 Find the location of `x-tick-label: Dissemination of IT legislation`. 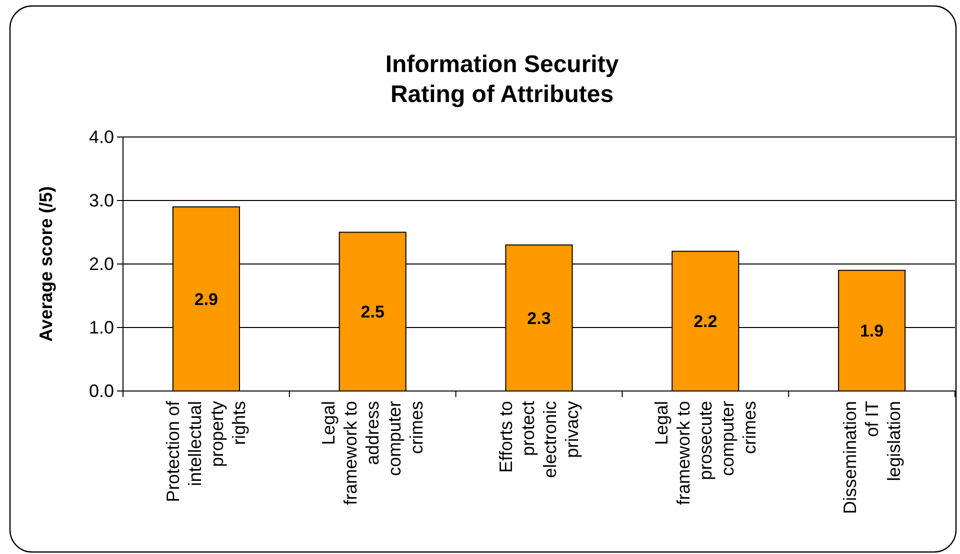

x-tick-label: Dissemination of IT legislation is located at coordinates (872, 457).